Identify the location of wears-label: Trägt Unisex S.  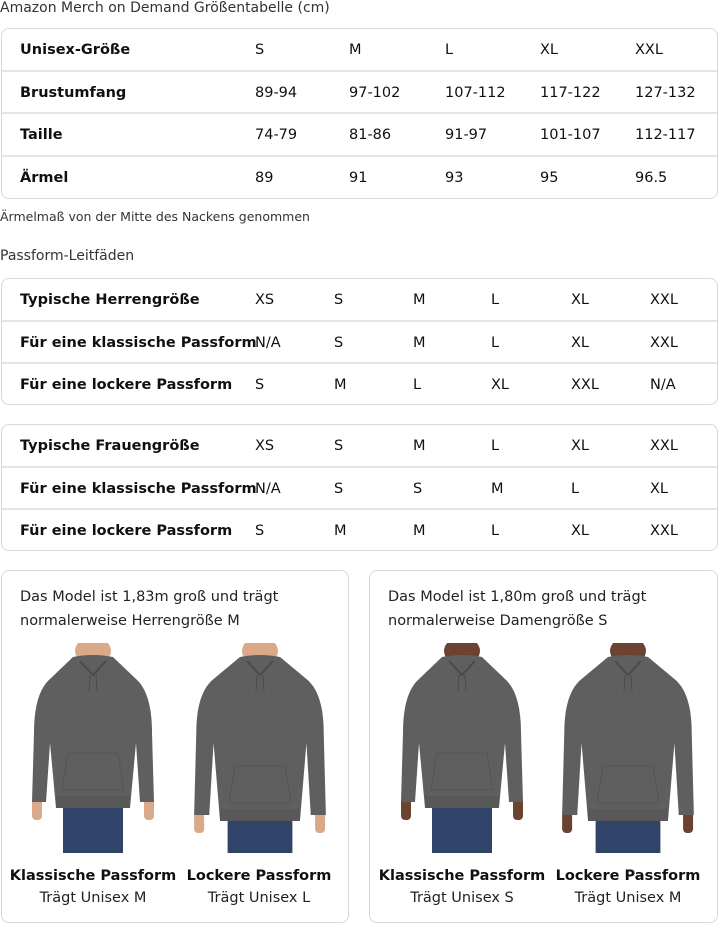
(462, 898).